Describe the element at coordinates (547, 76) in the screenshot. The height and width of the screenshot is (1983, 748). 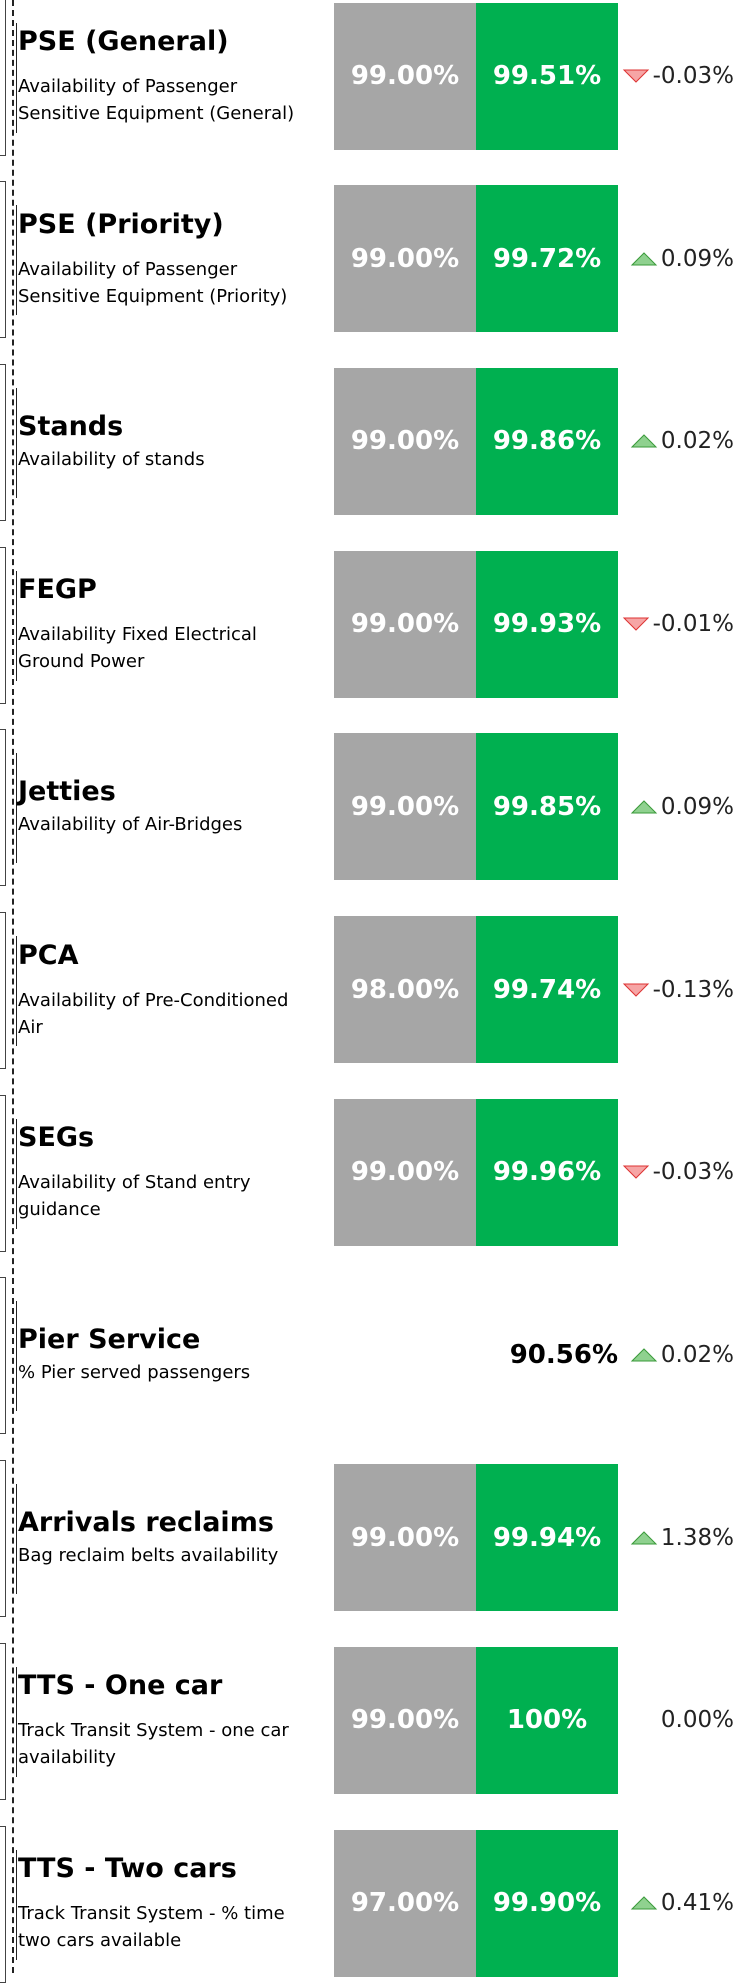
I see `actual-box: 99.51%` at that location.